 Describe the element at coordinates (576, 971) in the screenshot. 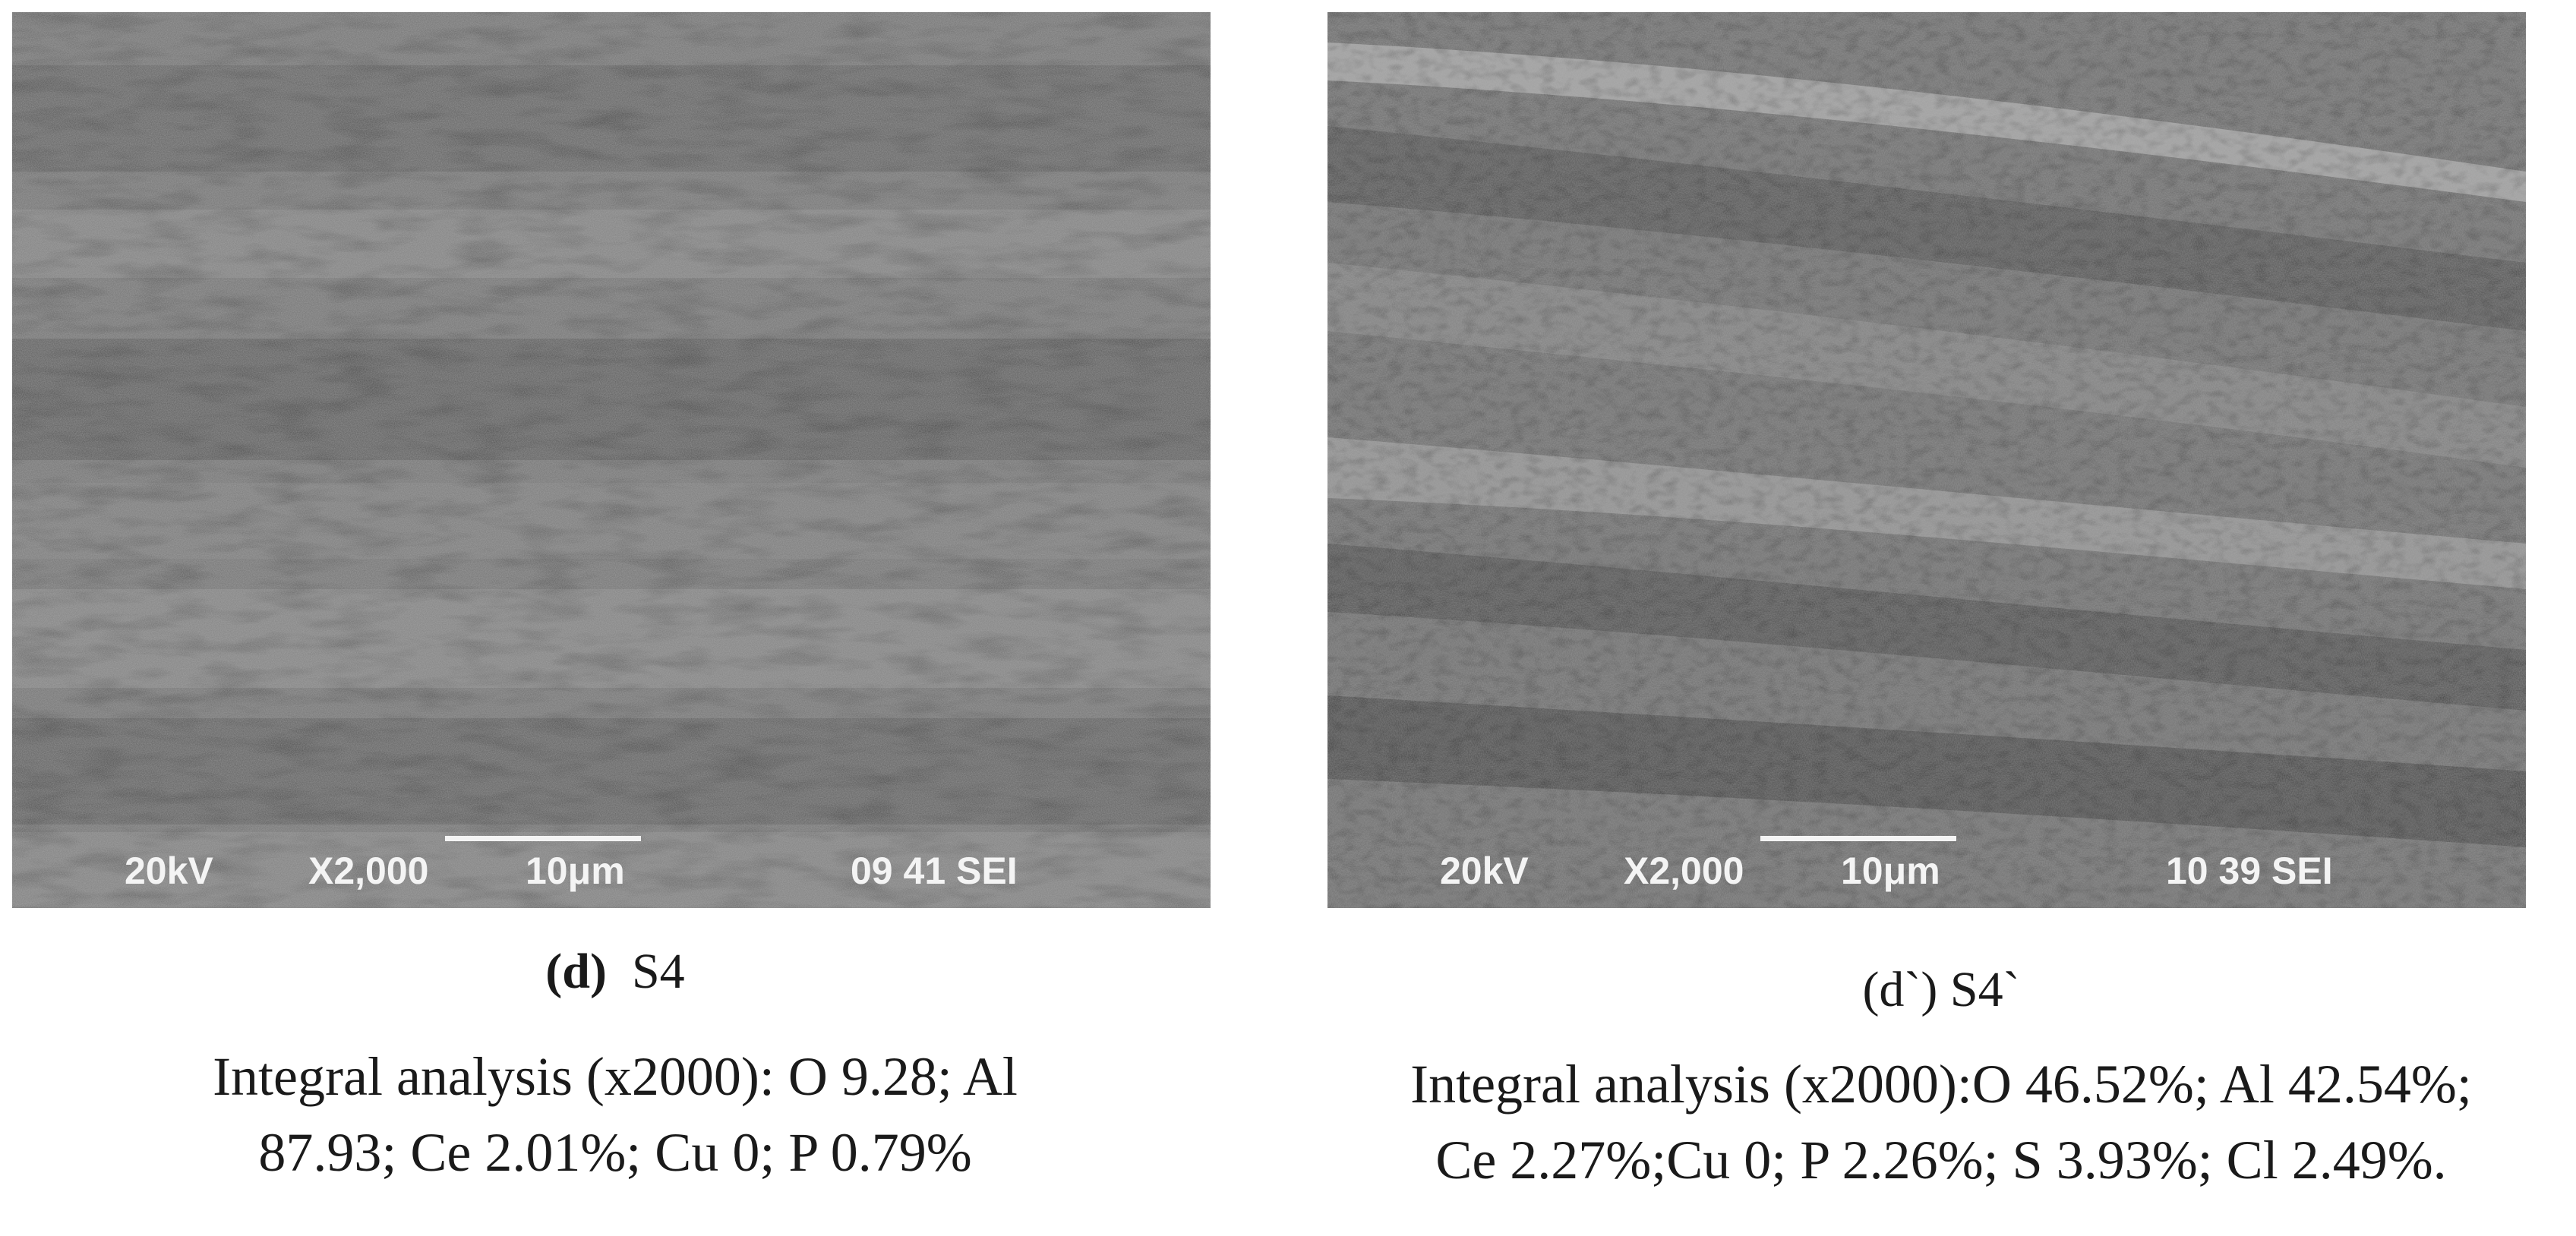

I see `panel-label: (d)` at that location.